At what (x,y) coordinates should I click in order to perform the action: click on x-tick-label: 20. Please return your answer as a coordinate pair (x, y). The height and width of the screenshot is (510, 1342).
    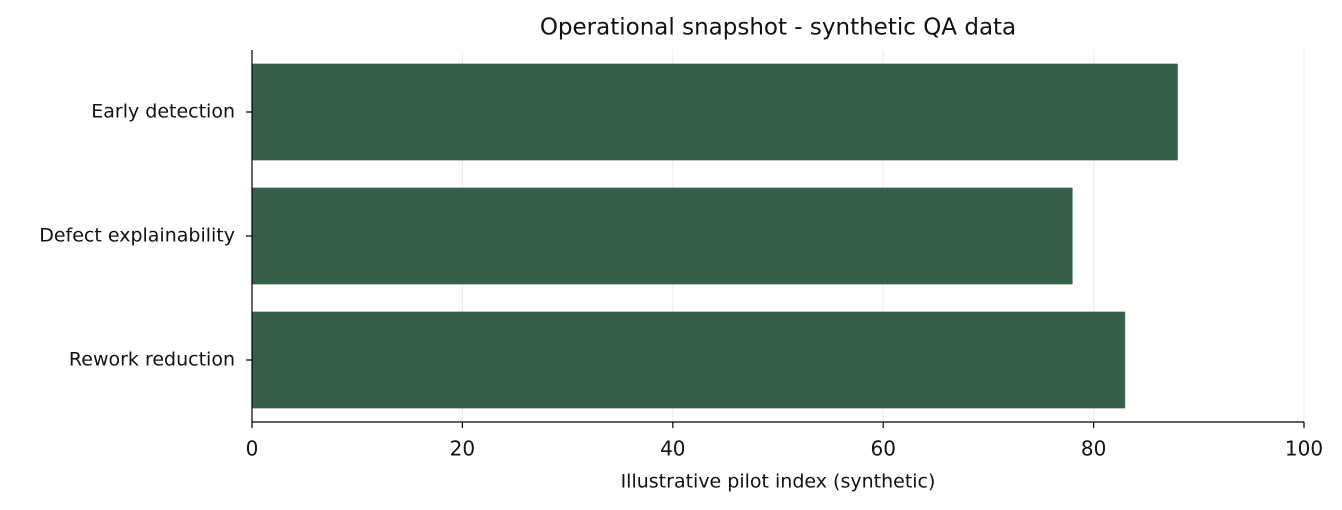
    Looking at the image, I should click on (462, 449).